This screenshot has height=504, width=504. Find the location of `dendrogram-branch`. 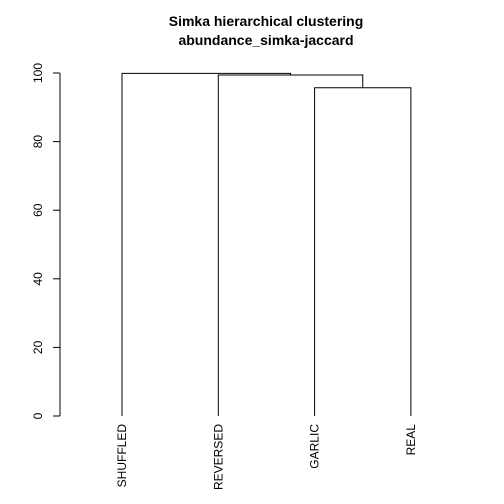

dendrogram-branch is located at coordinates (363, 251).